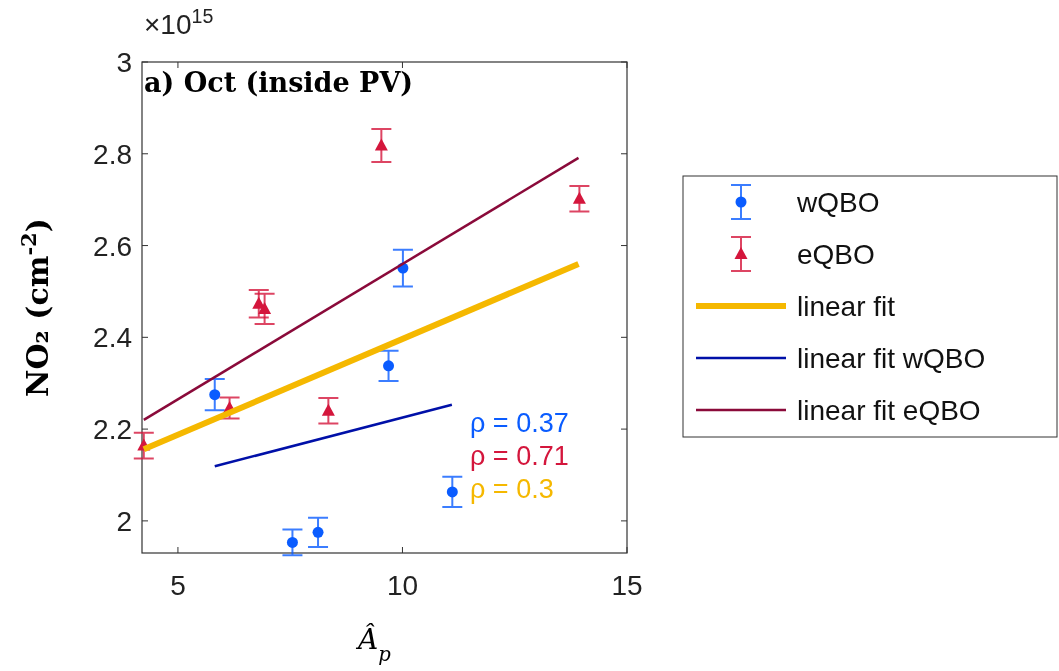  I want to click on y-tick-label: 2.4, so click(112, 338).